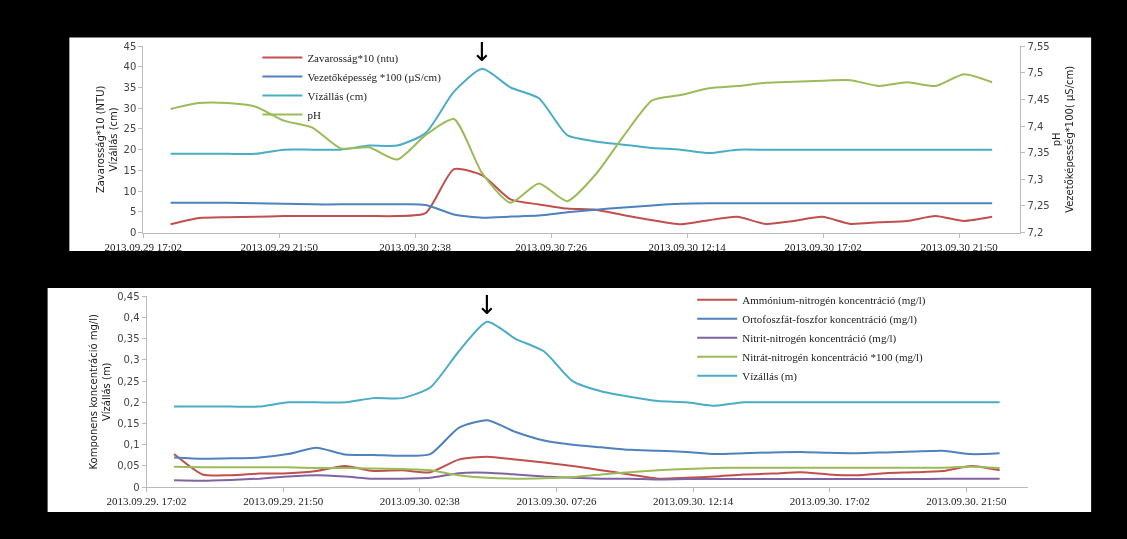 This screenshot has width=1127, height=539. What do you see at coordinates (131, 318) in the screenshot?
I see `y-tick-label: 0,4` at bounding box center [131, 318].